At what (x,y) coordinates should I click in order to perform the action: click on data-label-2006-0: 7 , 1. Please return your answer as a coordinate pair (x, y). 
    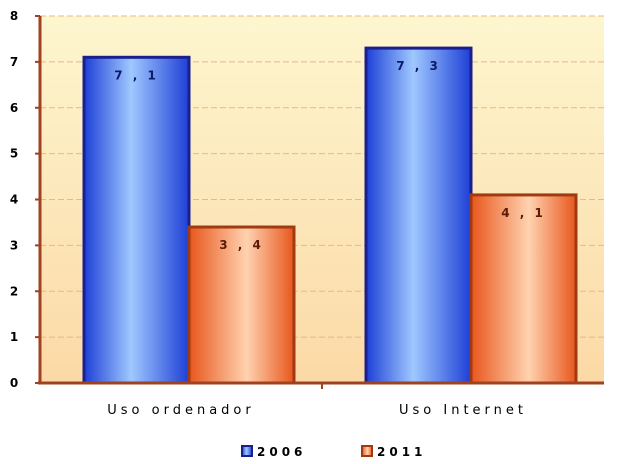
    Looking at the image, I should click on (136, 75).